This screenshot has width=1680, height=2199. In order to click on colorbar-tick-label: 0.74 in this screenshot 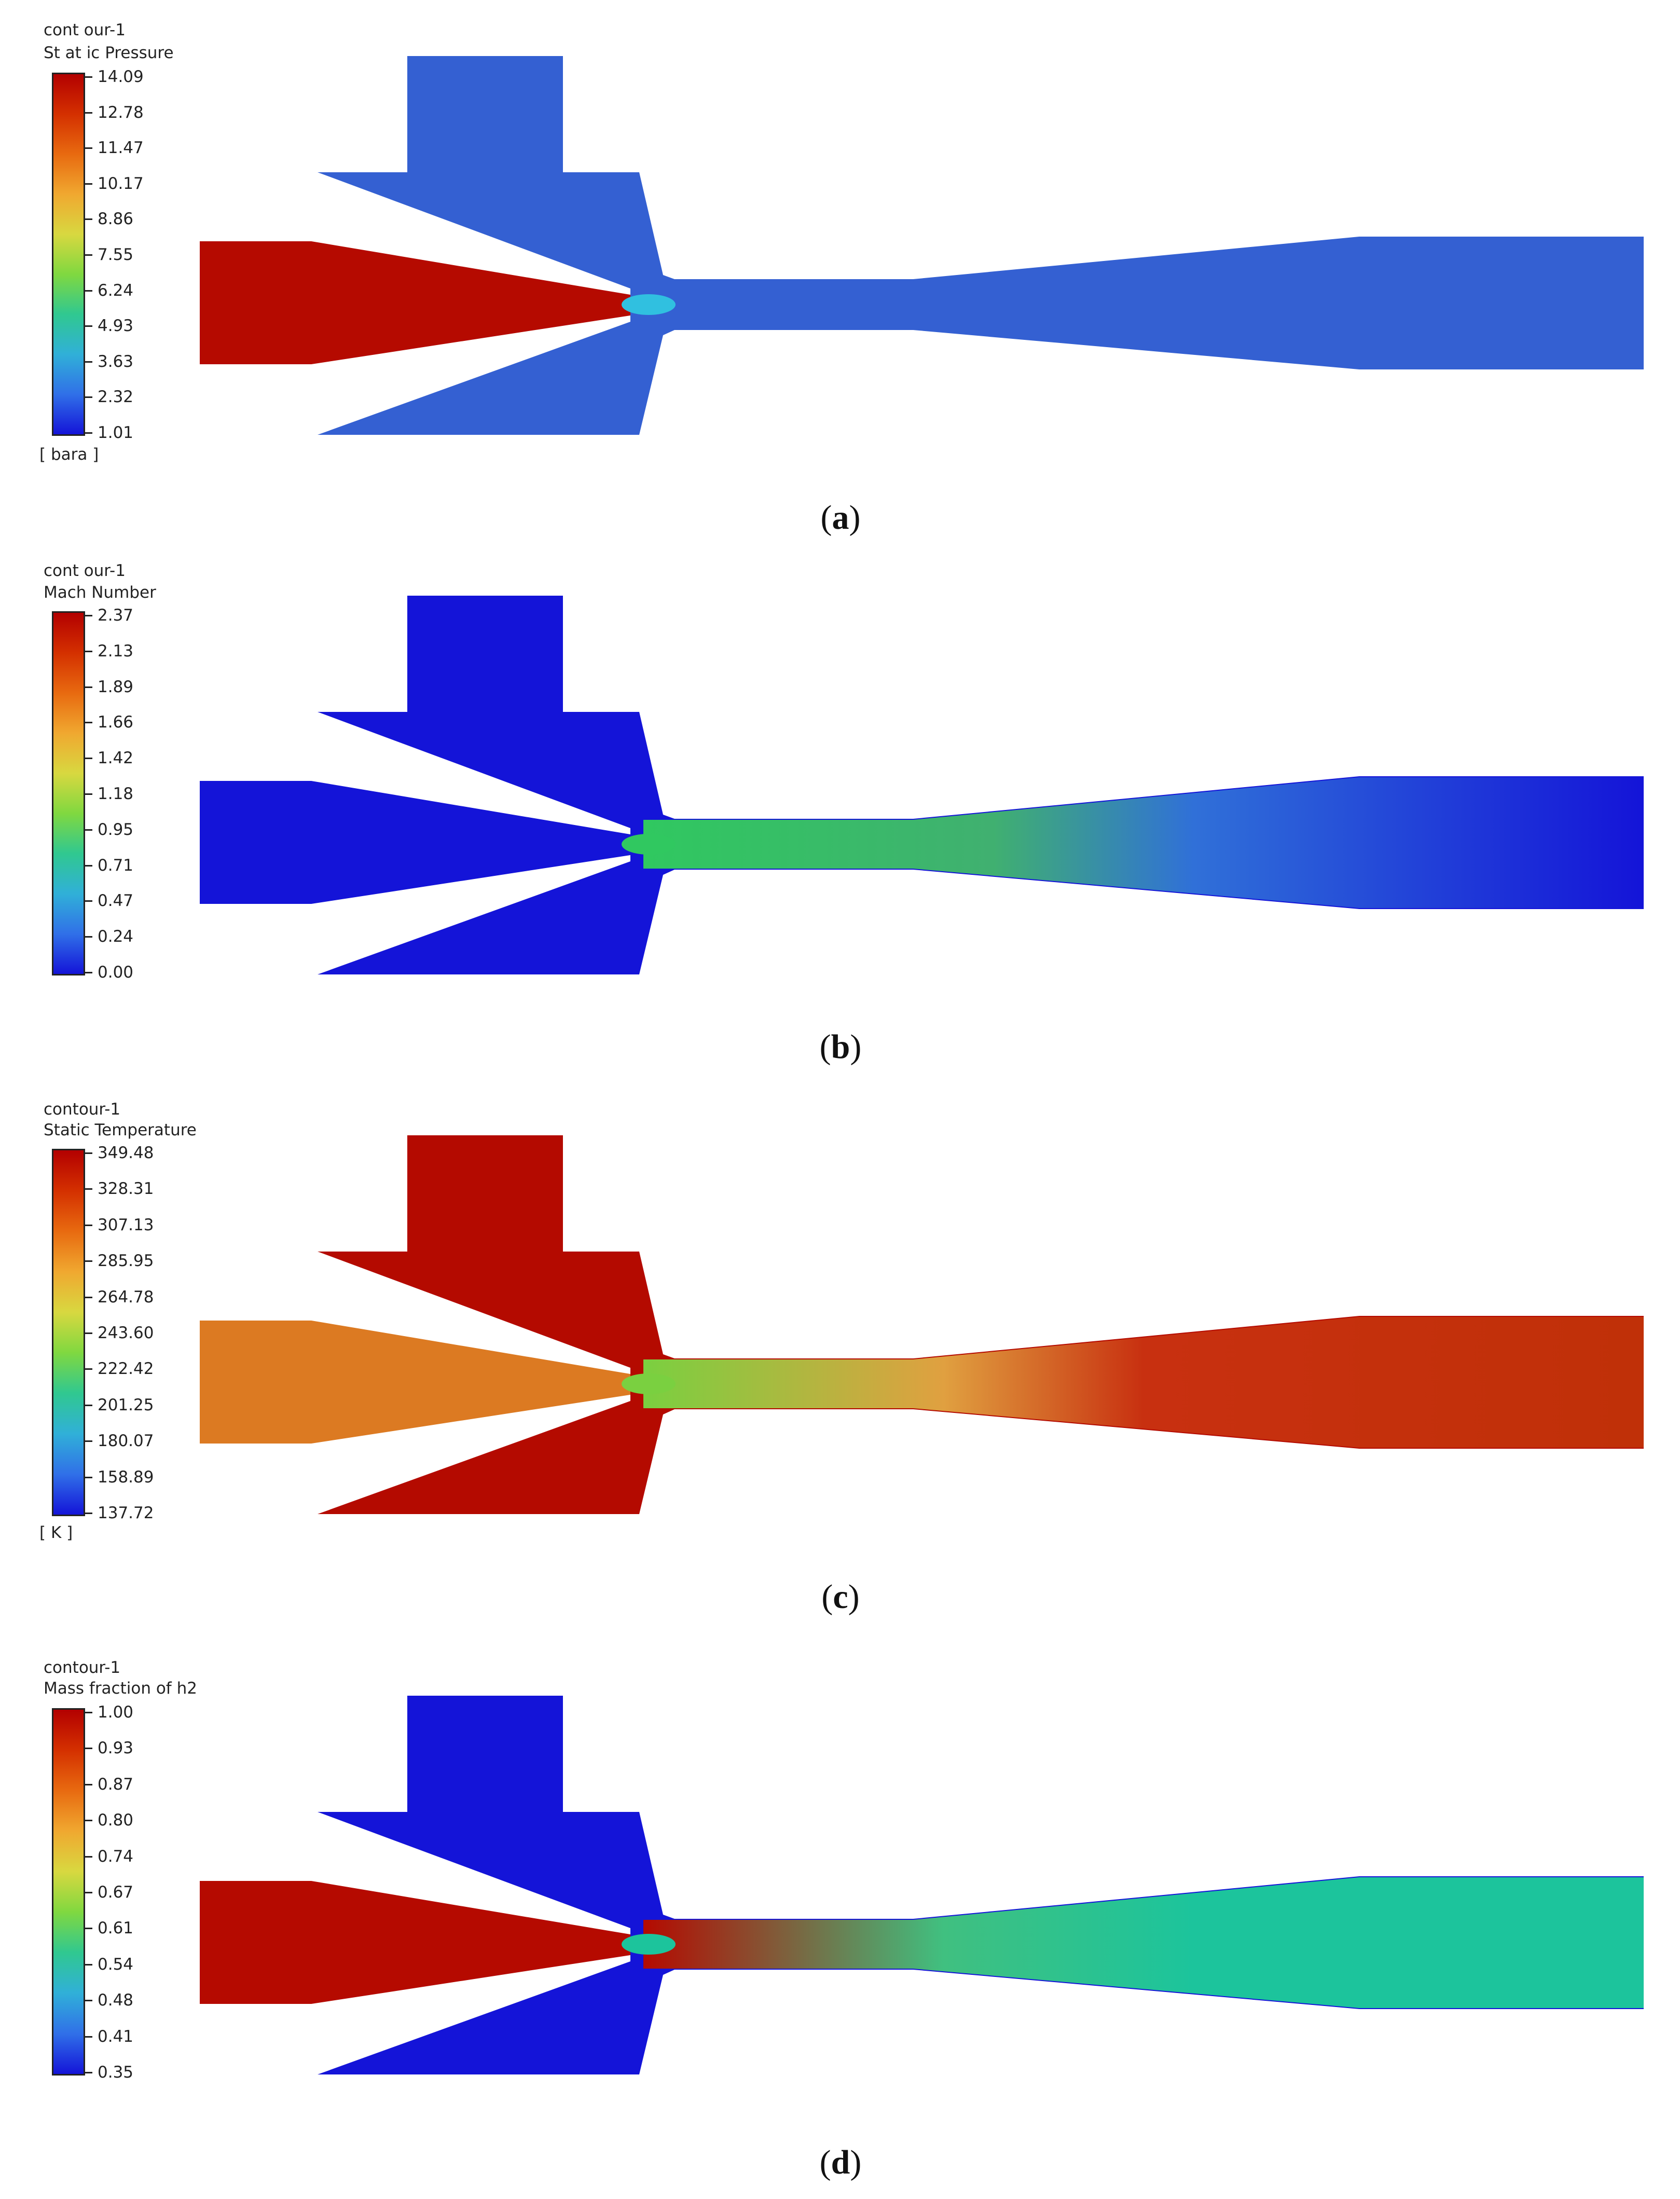, I will do `click(116, 1856)`.